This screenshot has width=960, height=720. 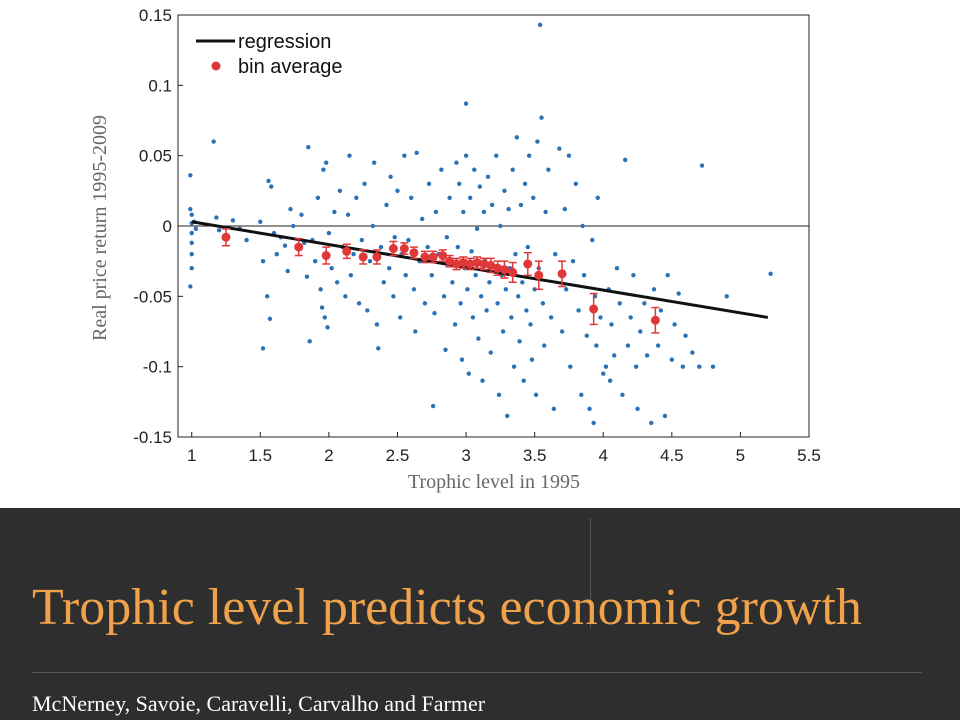 I want to click on x-tick-label: 3.5, so click(x=535, y=455).